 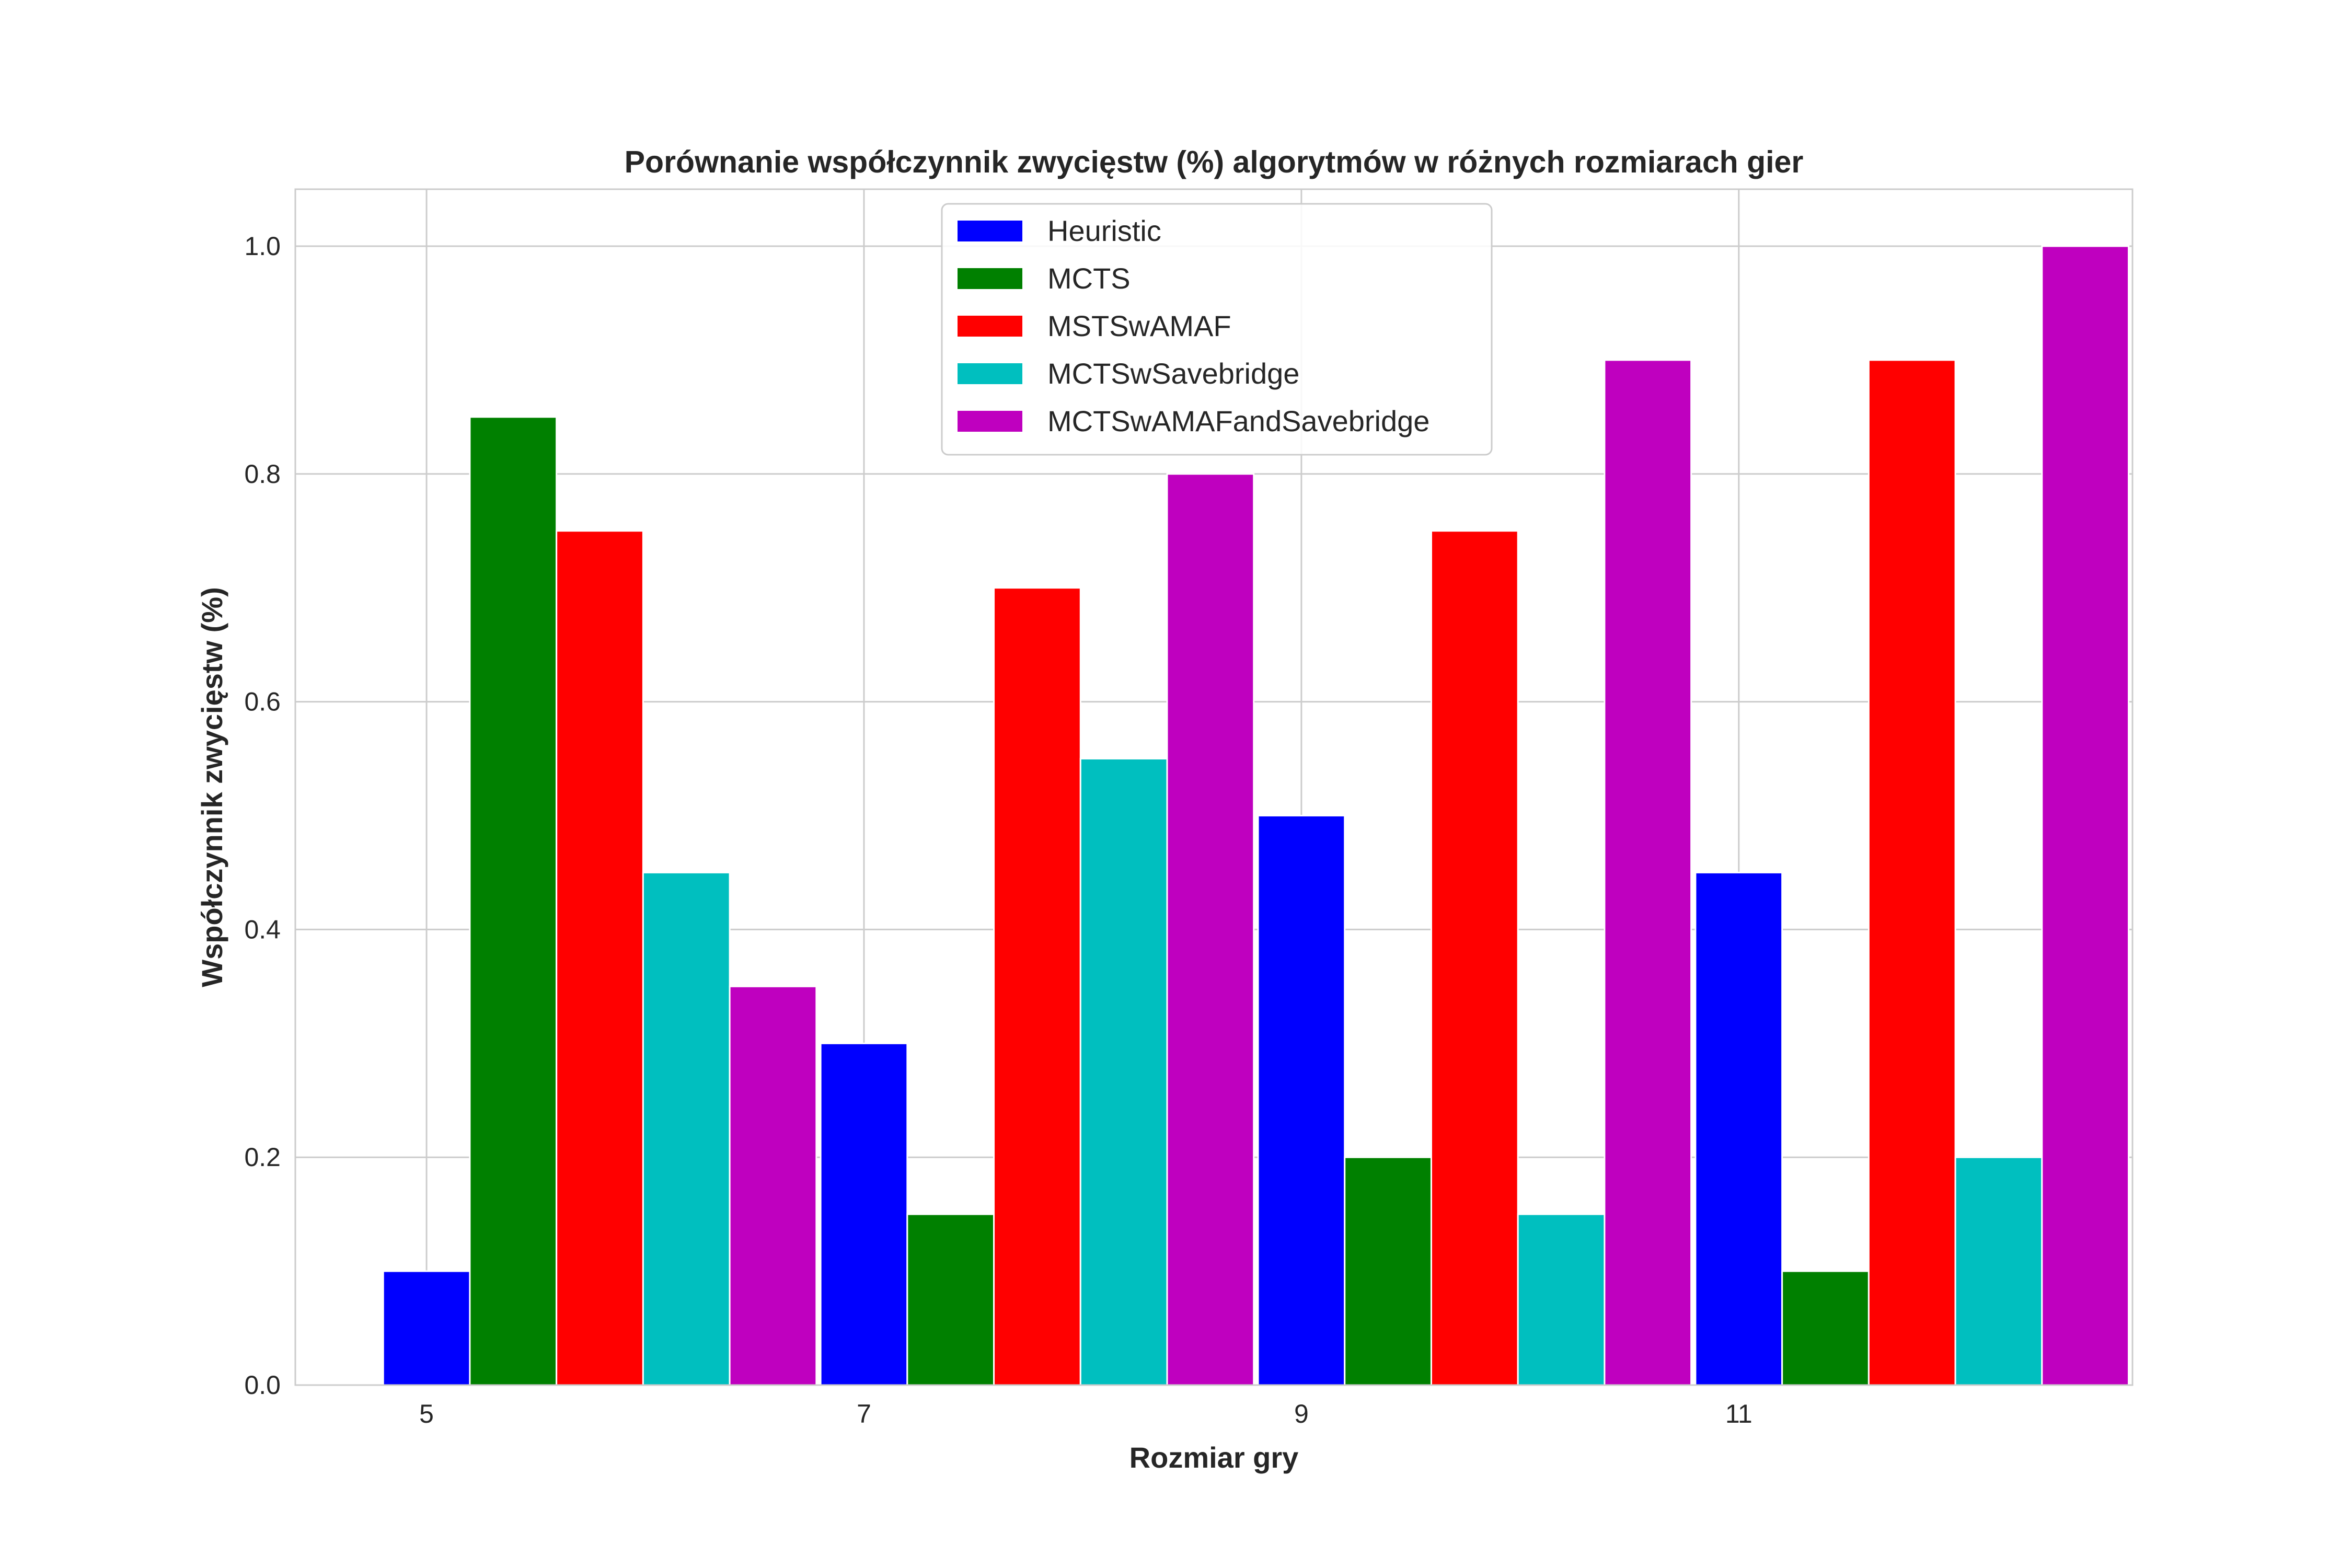 What do you see at coordinates (262, 474) in the screenshot?
I see `y-tick-label: 0.8` at bounding box center [262, 474].